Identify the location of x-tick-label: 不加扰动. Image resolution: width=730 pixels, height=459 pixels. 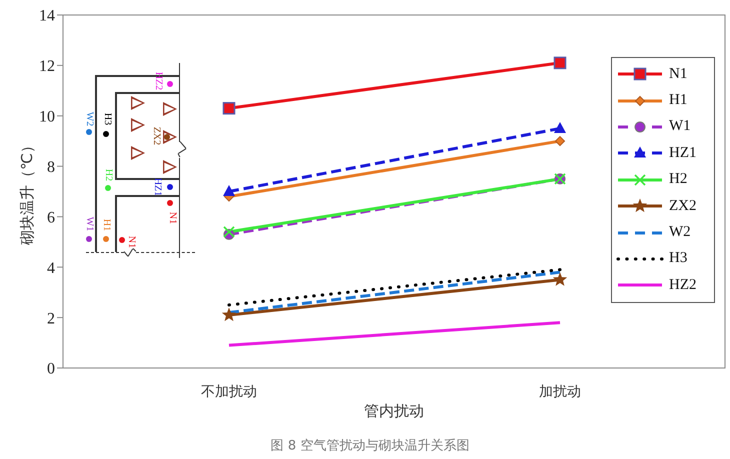
(229, 392).